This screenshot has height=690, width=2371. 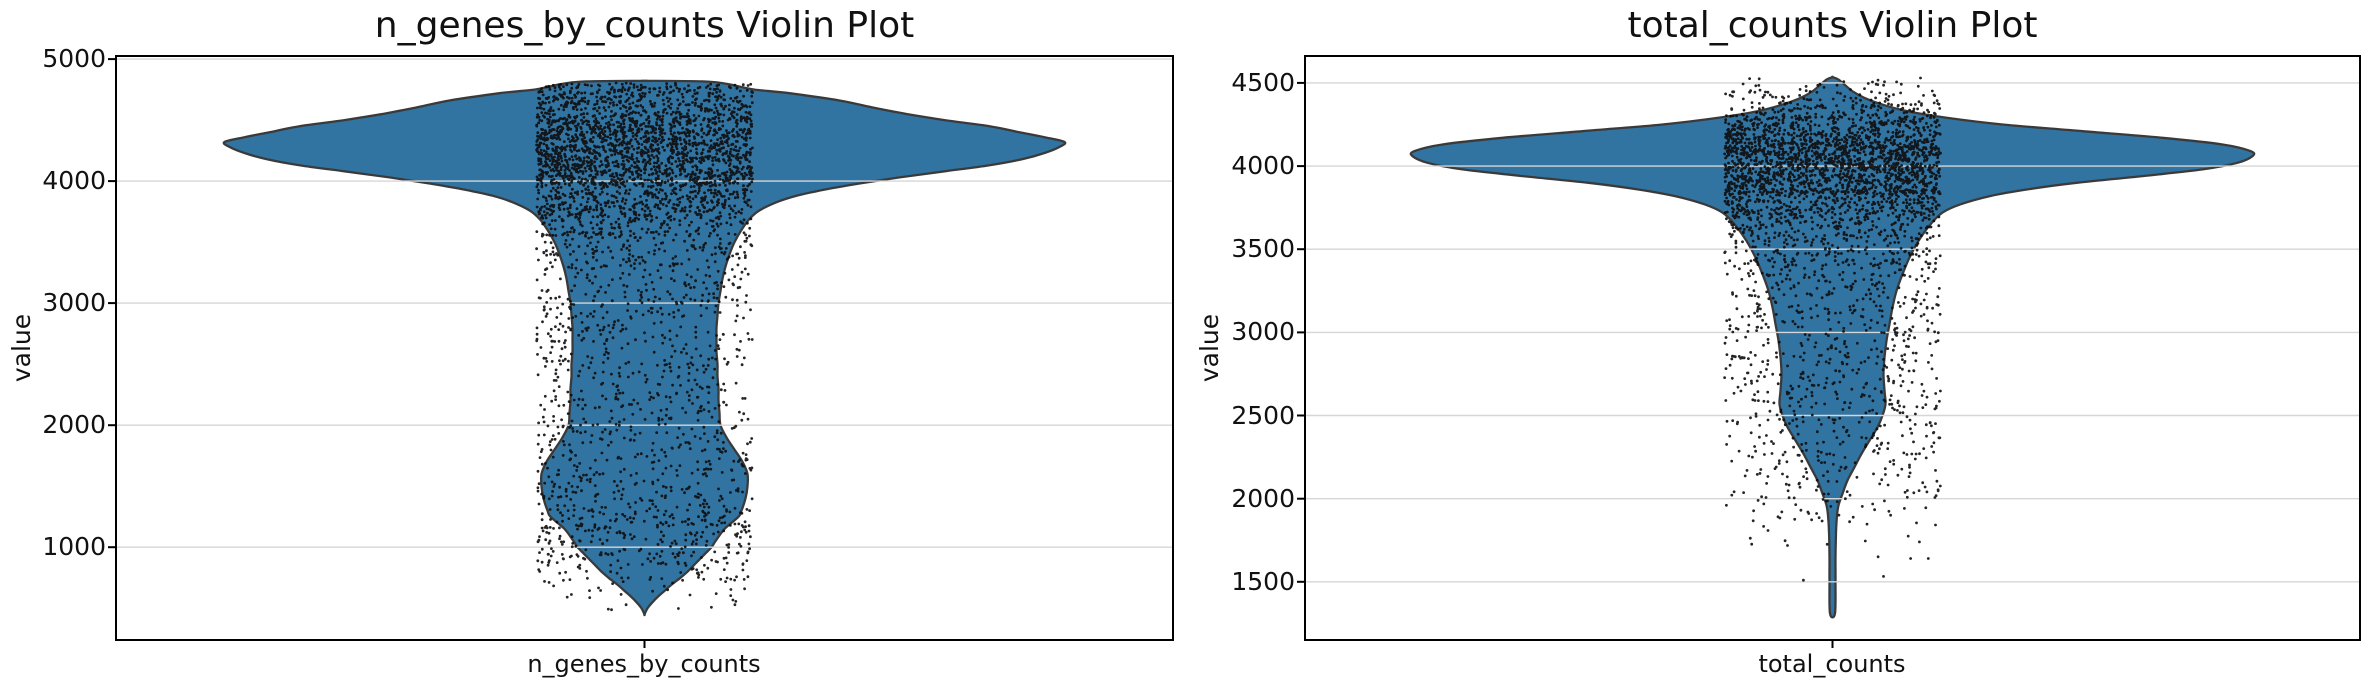 What do you see at coordinates (74, 59) in the screenshot?
I see `y-tick-label: 5000` at bounding box center [74, 59].